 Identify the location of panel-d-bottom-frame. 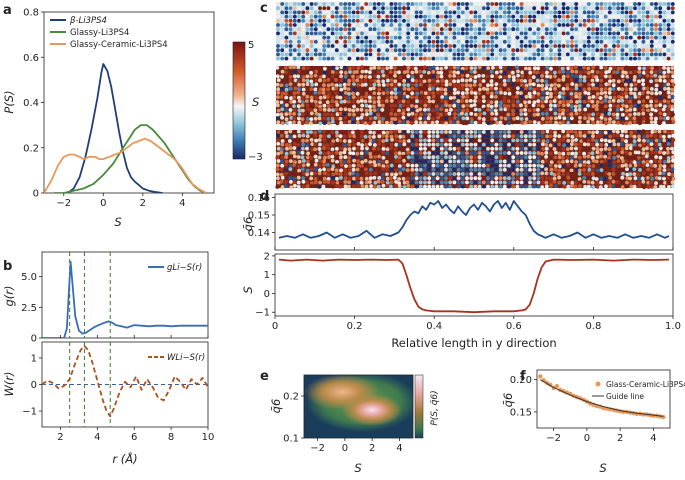
(474, 285).